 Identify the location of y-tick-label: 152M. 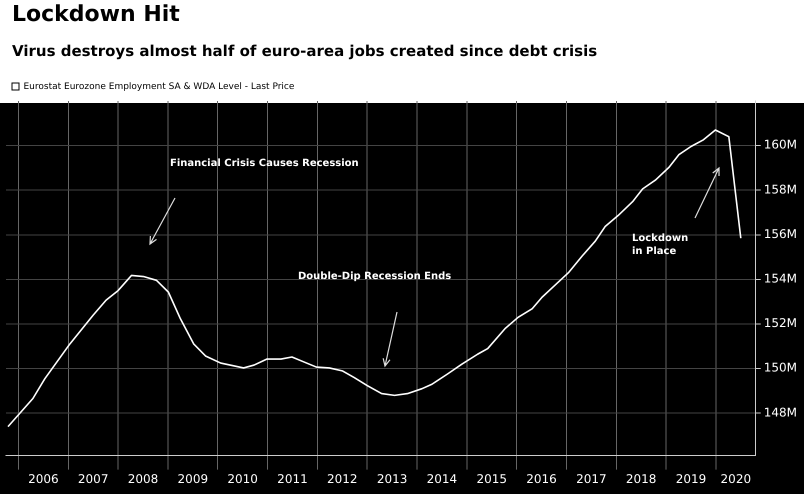
(781, 323).